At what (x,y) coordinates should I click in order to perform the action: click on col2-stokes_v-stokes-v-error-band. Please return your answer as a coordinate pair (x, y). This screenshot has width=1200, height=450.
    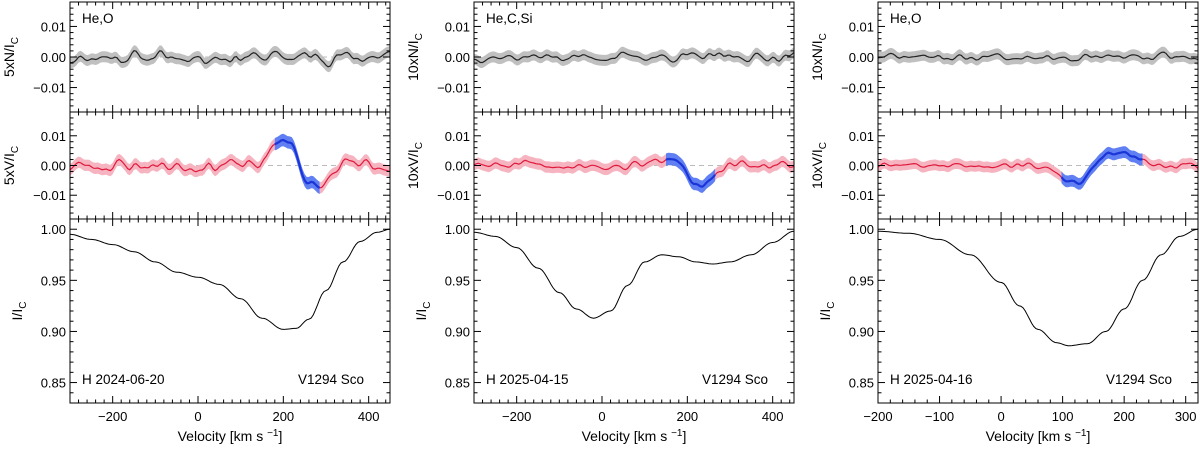
    Looking at the image, I should click on (634, 173).